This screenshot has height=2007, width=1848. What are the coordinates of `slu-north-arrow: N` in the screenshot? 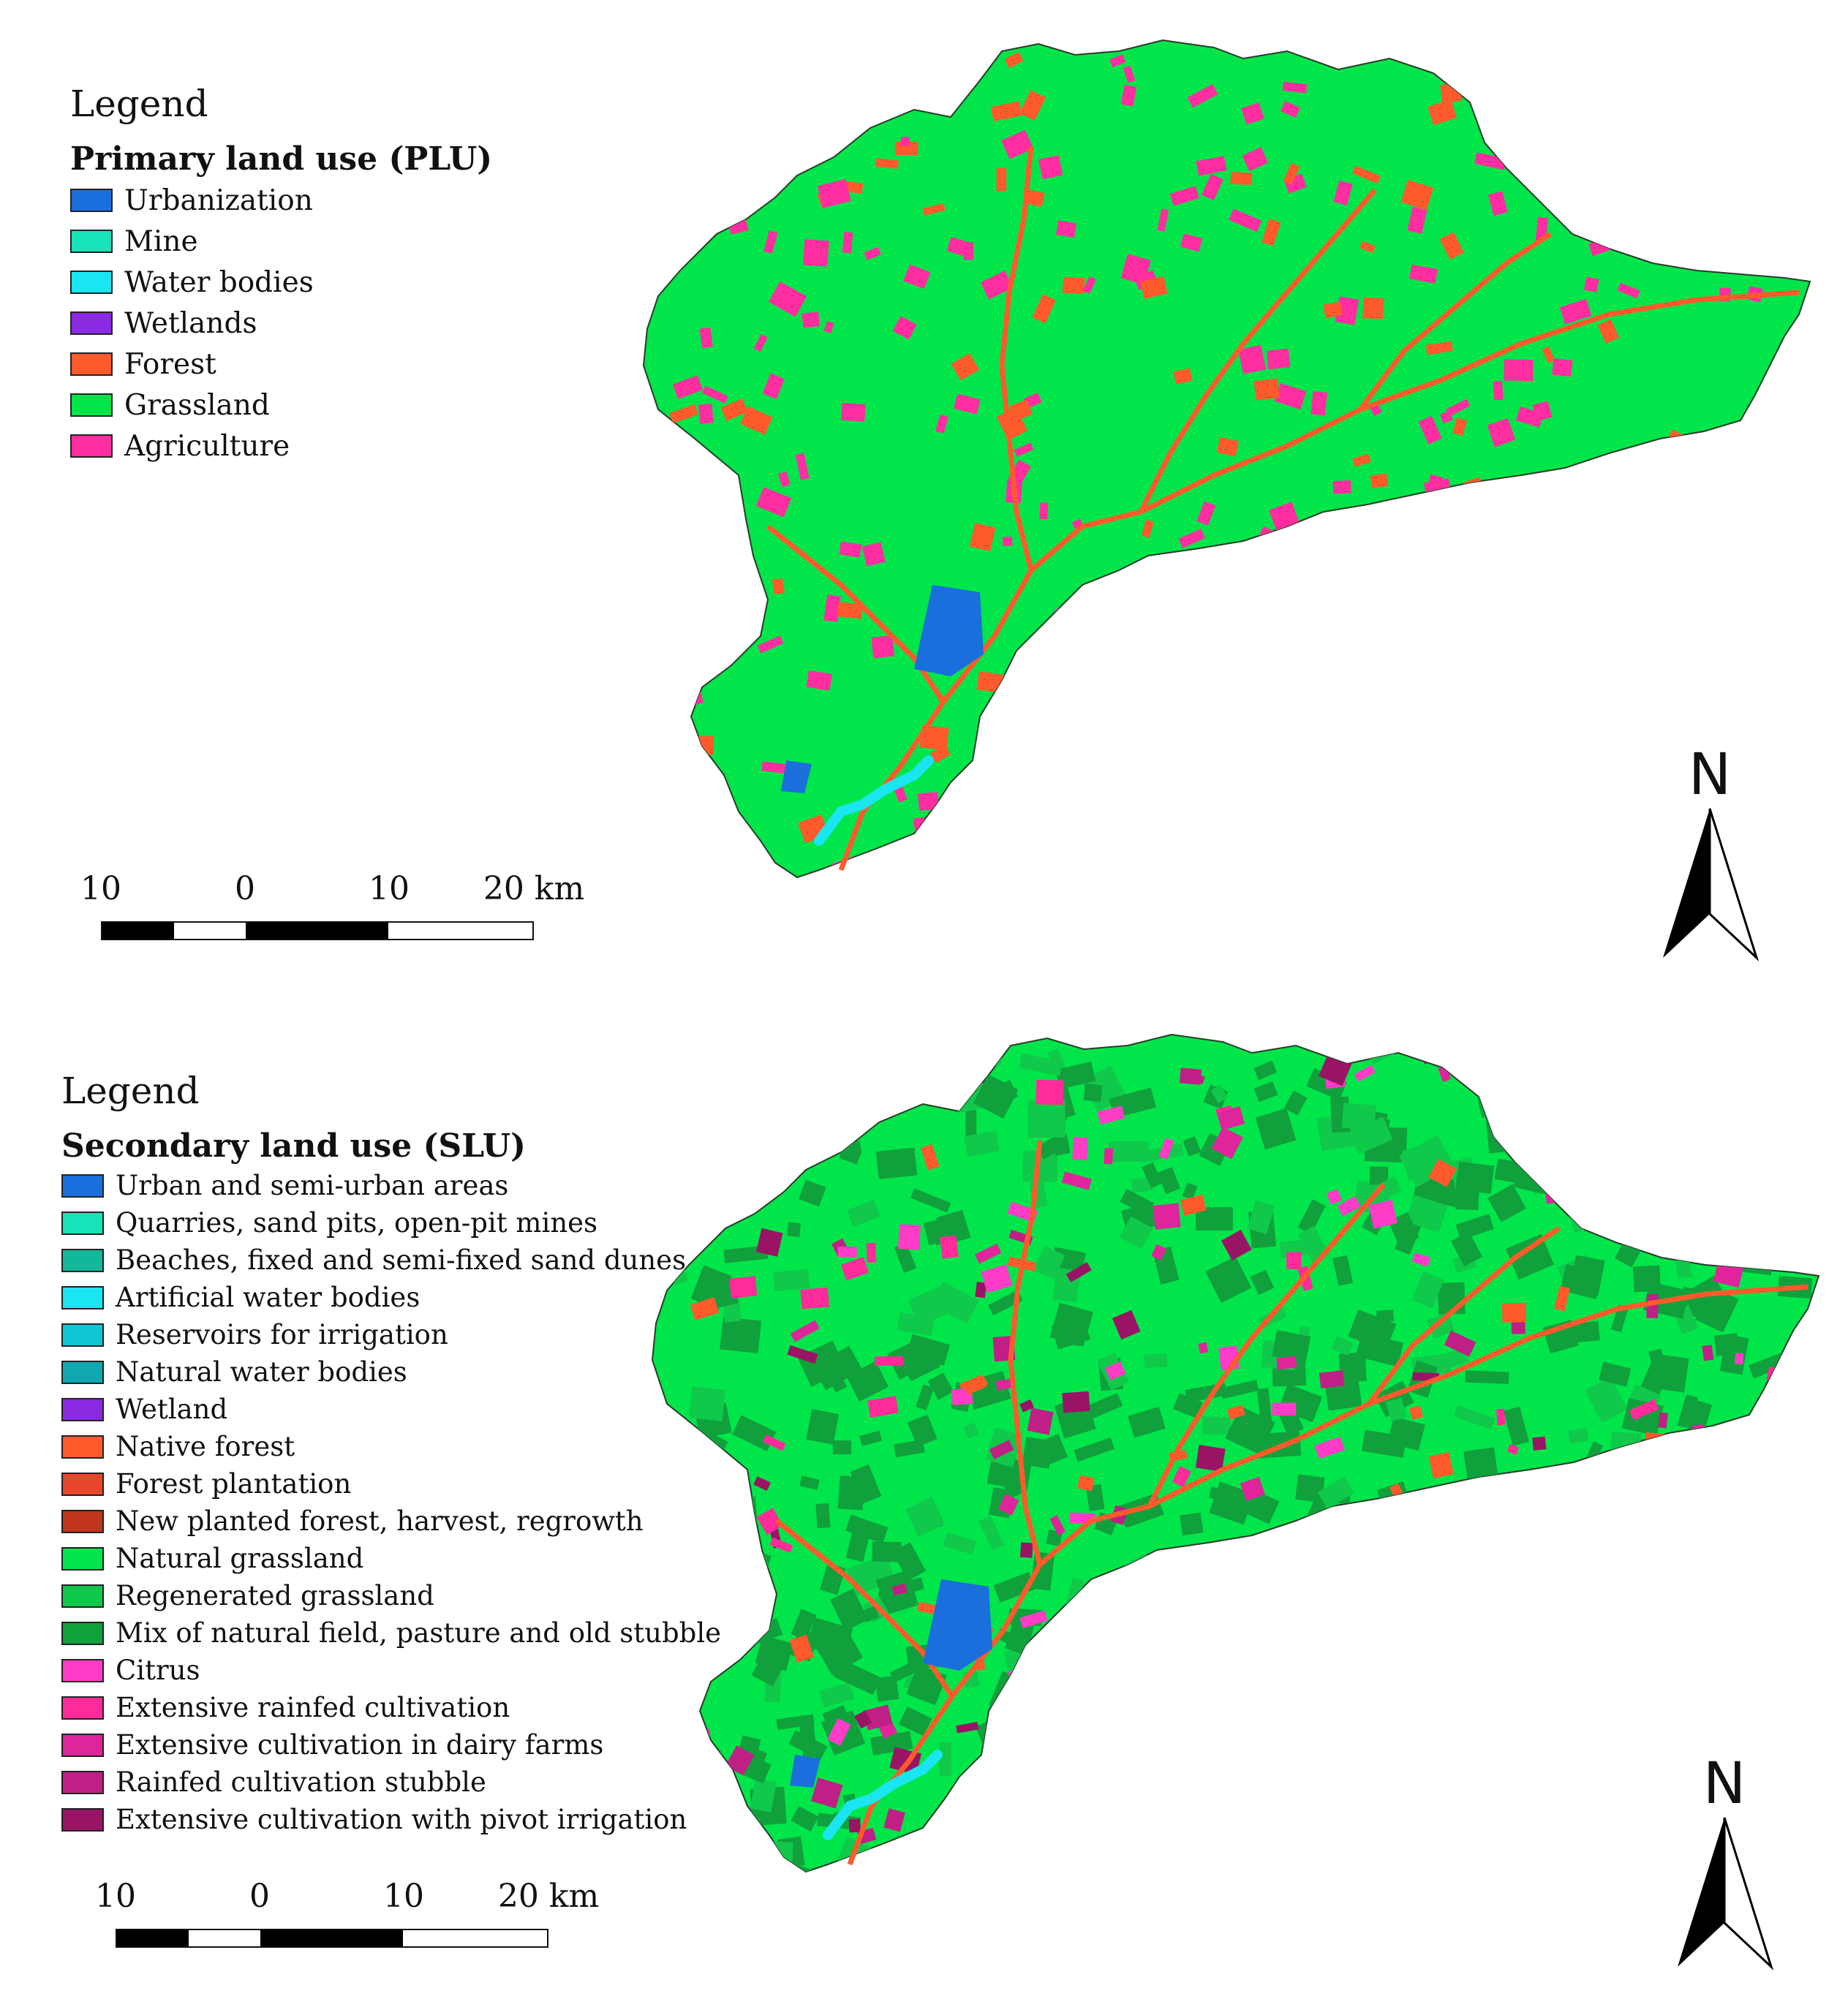 It's located at (1724, 1866).